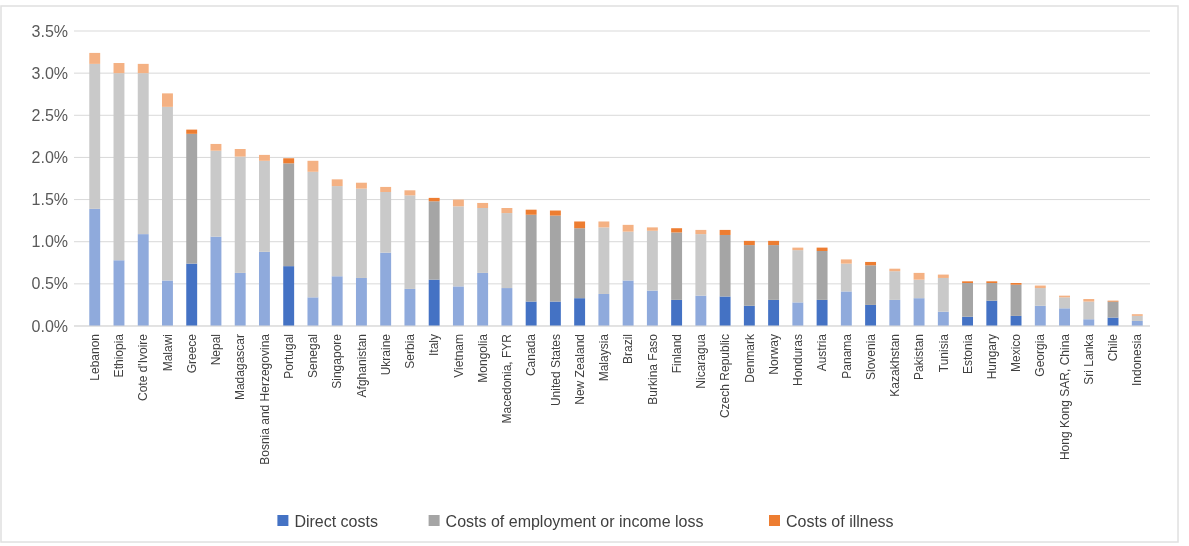 Image resolution: width=1189 pixels, height=546 pixels. Describe the element at coordinates (676, 354) in the screenshot. I see `x-tick-label: Finland` at that location.